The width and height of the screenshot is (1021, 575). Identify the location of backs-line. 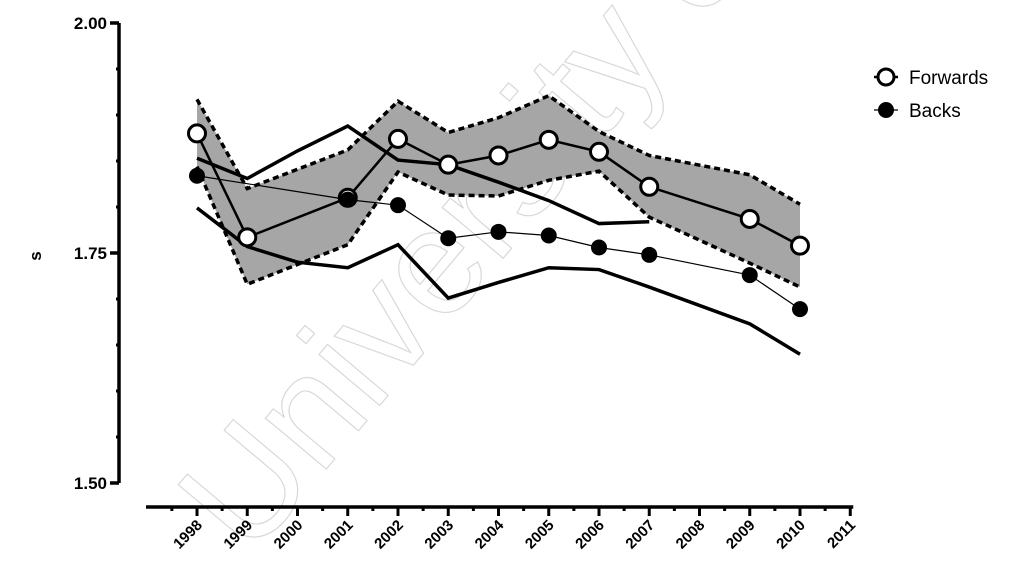
(498, 242).